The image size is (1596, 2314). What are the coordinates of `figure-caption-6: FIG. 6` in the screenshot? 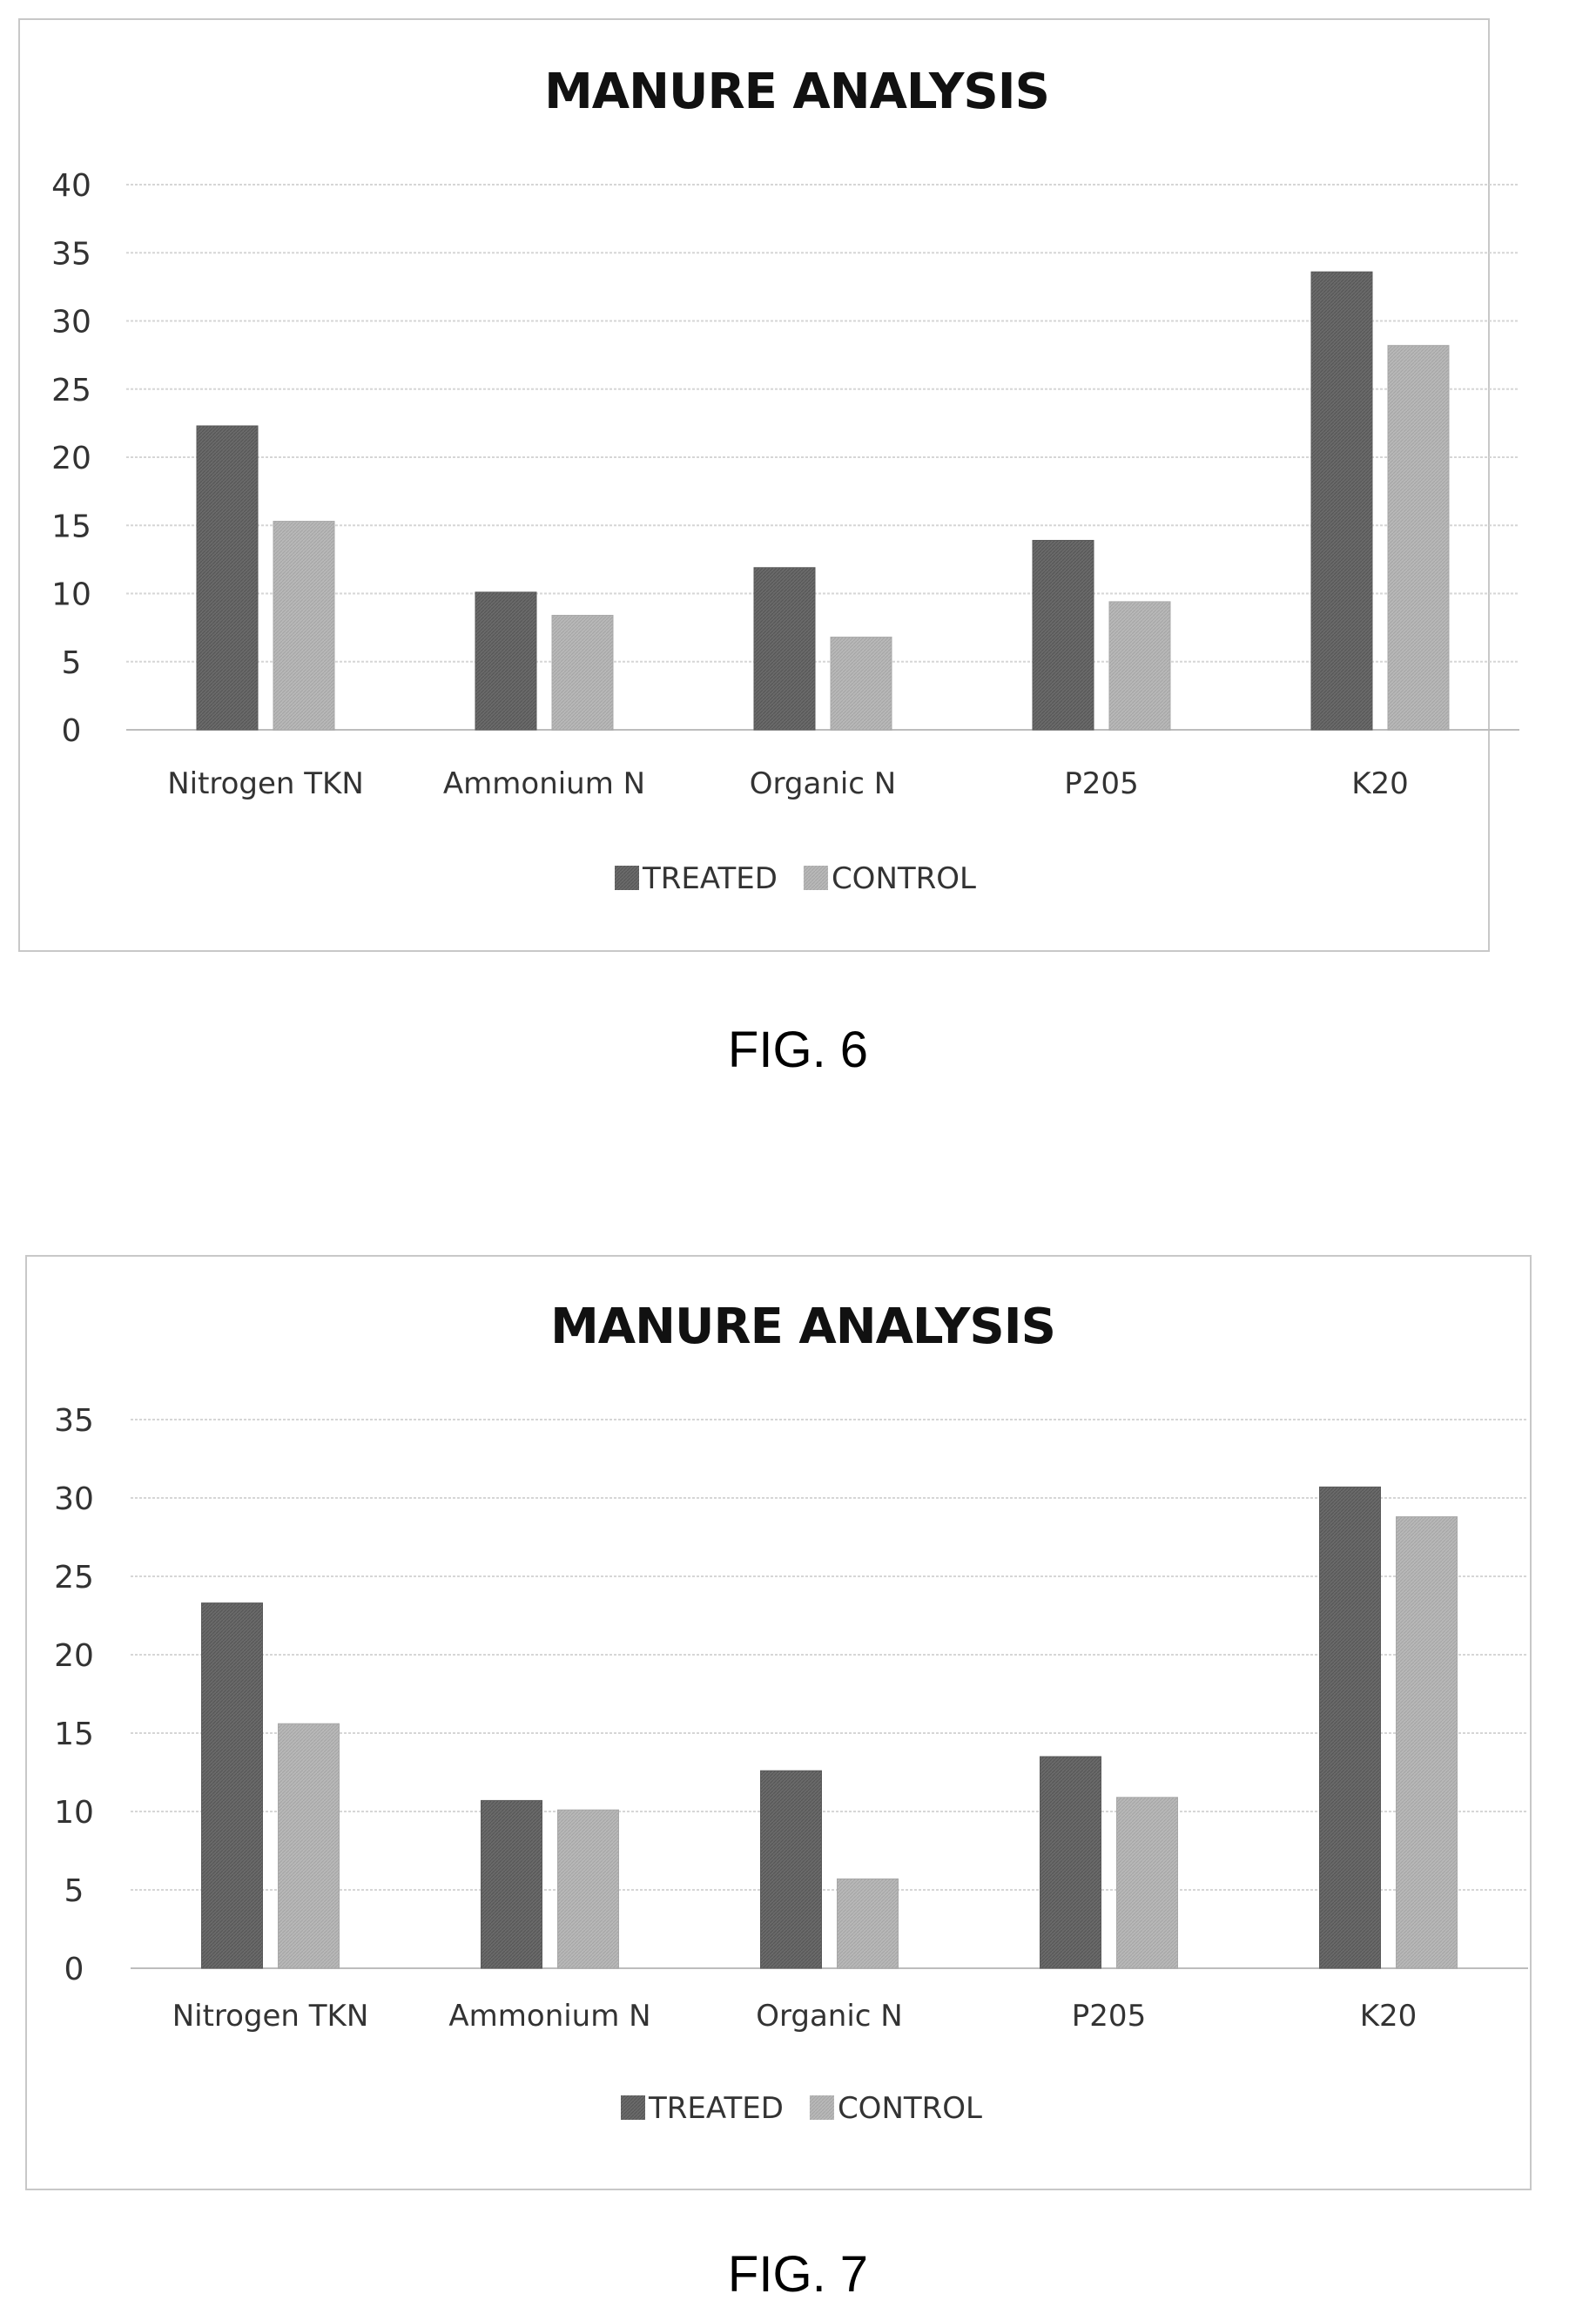 It's located at (798, 1050).